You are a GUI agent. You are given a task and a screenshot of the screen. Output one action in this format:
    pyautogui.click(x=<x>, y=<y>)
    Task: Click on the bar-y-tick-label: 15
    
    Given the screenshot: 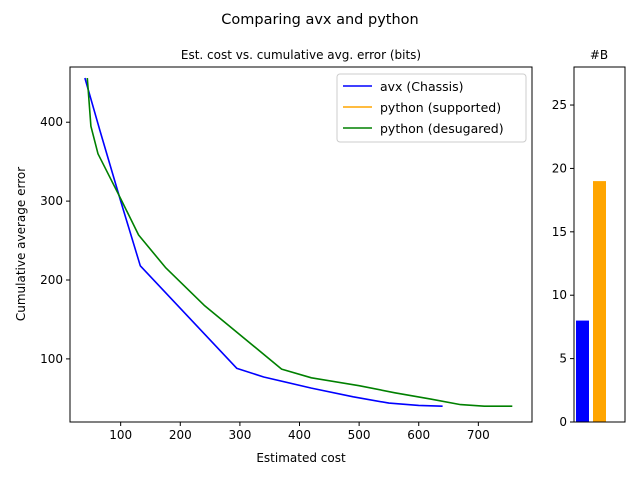 What is the action you would take?
    pyautogui.click(x=559, y=232)
    